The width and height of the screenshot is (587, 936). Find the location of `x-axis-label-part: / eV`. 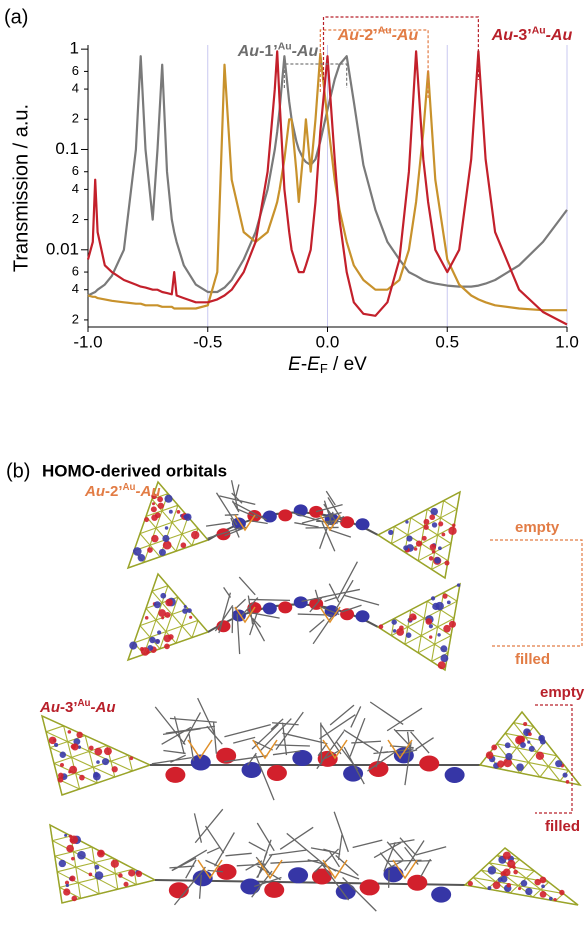

x-axis-label-part: / eV is located at coordinates (347, 364).